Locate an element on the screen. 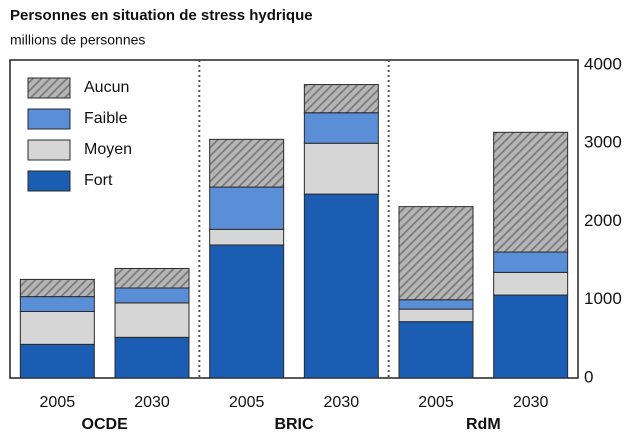 The image size is (644, 438). y-tick-label: 3000 is located at coordinates (603, 142).